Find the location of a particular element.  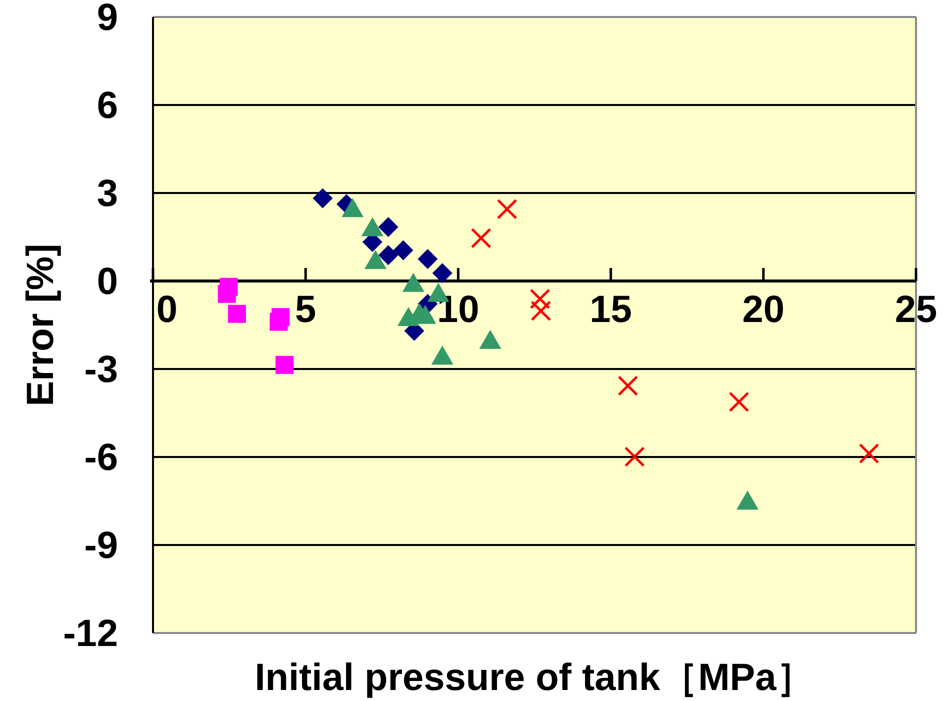

y-tick-label: 0 is located at coordinates (107, 282).